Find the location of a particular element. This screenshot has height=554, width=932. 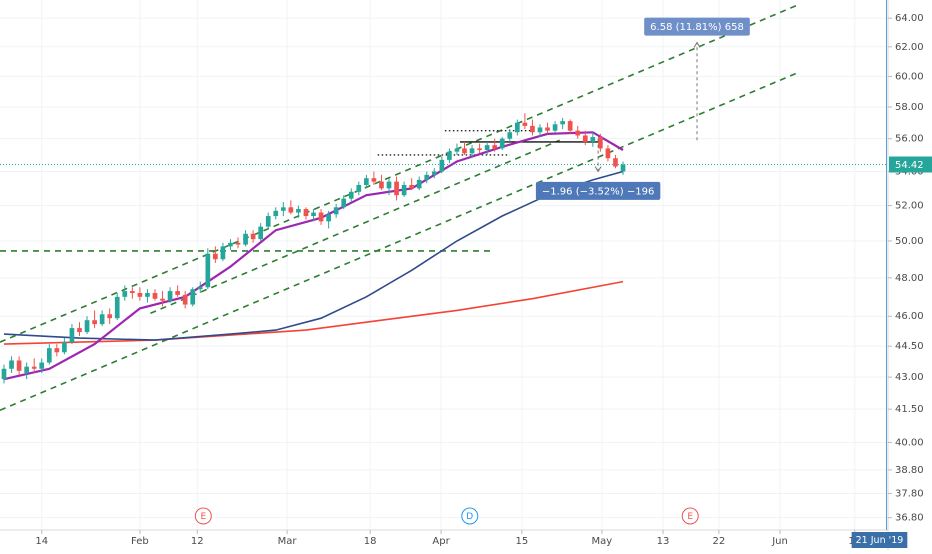

crosshair-label: 21 Jun '19 is located at coordinates (880, 540).